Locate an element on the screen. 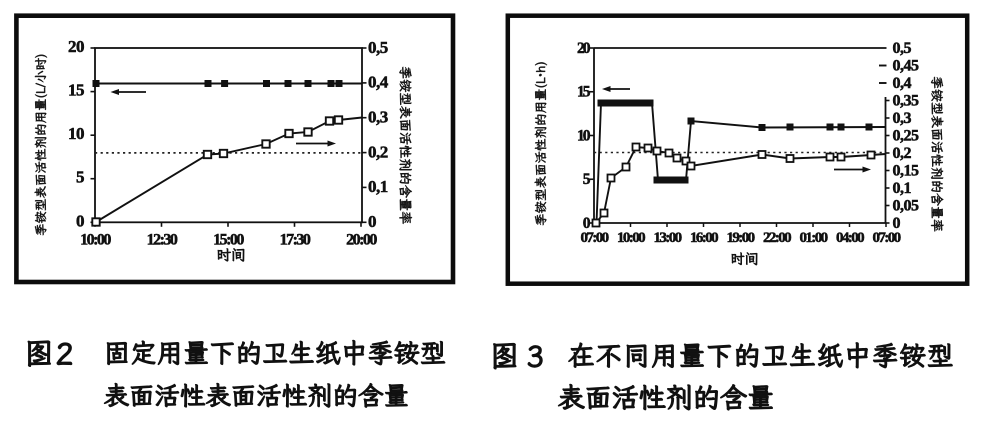 Image resolution: width=1003 pixels, height=427 pixels. svg-text: 22:00 is located at coordinates (777, 238).